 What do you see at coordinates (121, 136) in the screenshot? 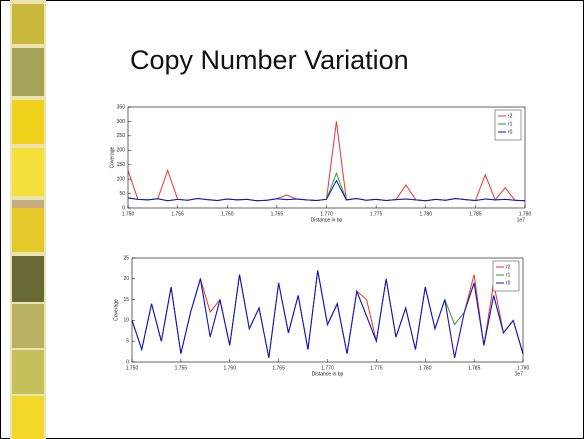
I see `y-tick-label: 250` at bounding box center [121, 136].